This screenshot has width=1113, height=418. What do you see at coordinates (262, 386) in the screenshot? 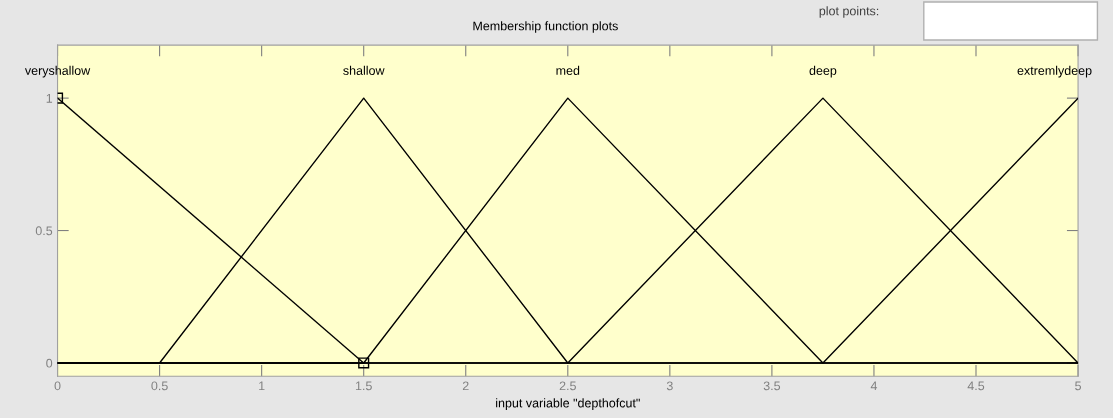
I see `x-tick-label: 1` at bounding box center [262, 386].